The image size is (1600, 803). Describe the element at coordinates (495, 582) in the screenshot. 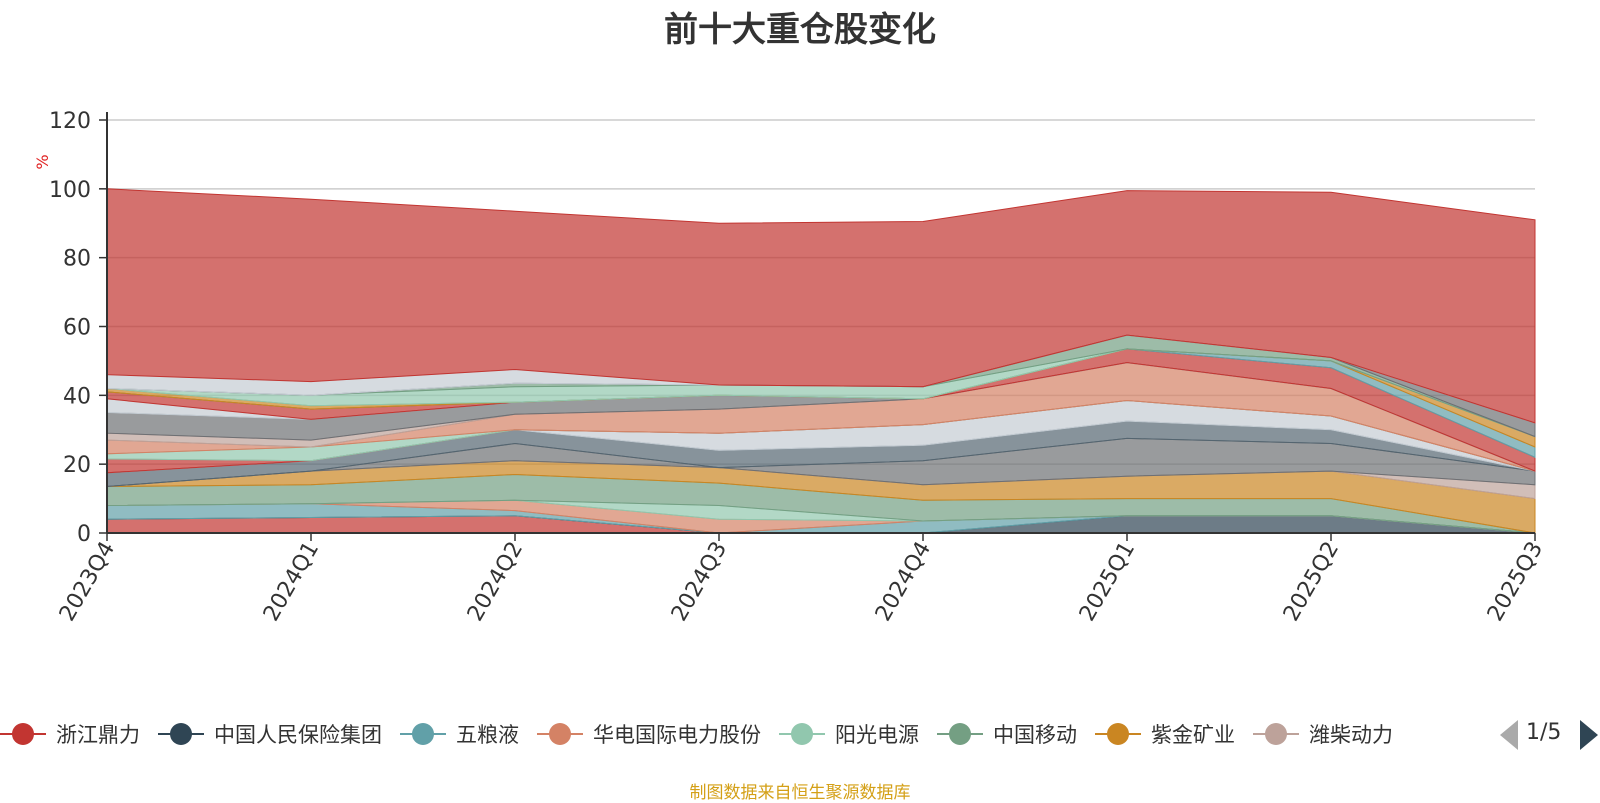

I see `x-tick-label: 2024Q2` at that location.